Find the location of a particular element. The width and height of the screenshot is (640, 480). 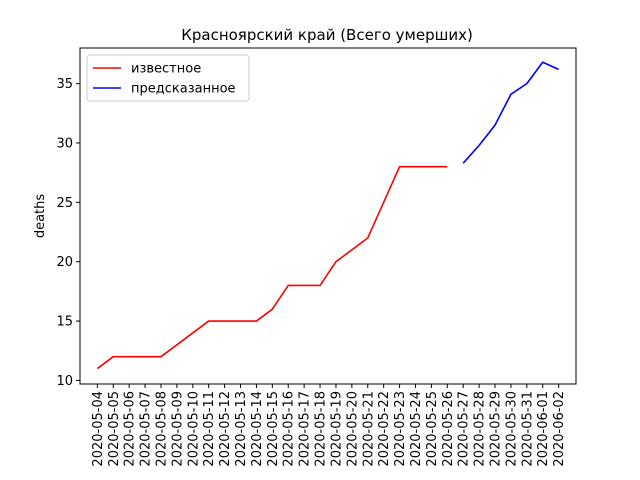

y-axis-label: deaths is located at coordinates (40, 216).